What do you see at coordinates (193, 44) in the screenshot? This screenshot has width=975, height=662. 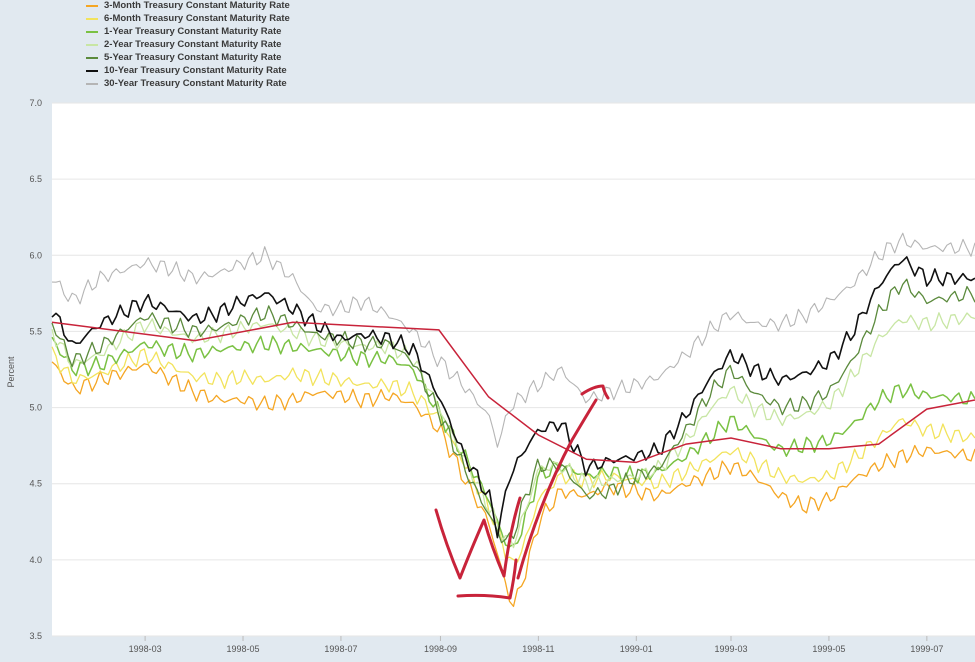 I see `legend-label: 2-Year Treasury Constant Maturity Rate` at bounding box center [193, 44].